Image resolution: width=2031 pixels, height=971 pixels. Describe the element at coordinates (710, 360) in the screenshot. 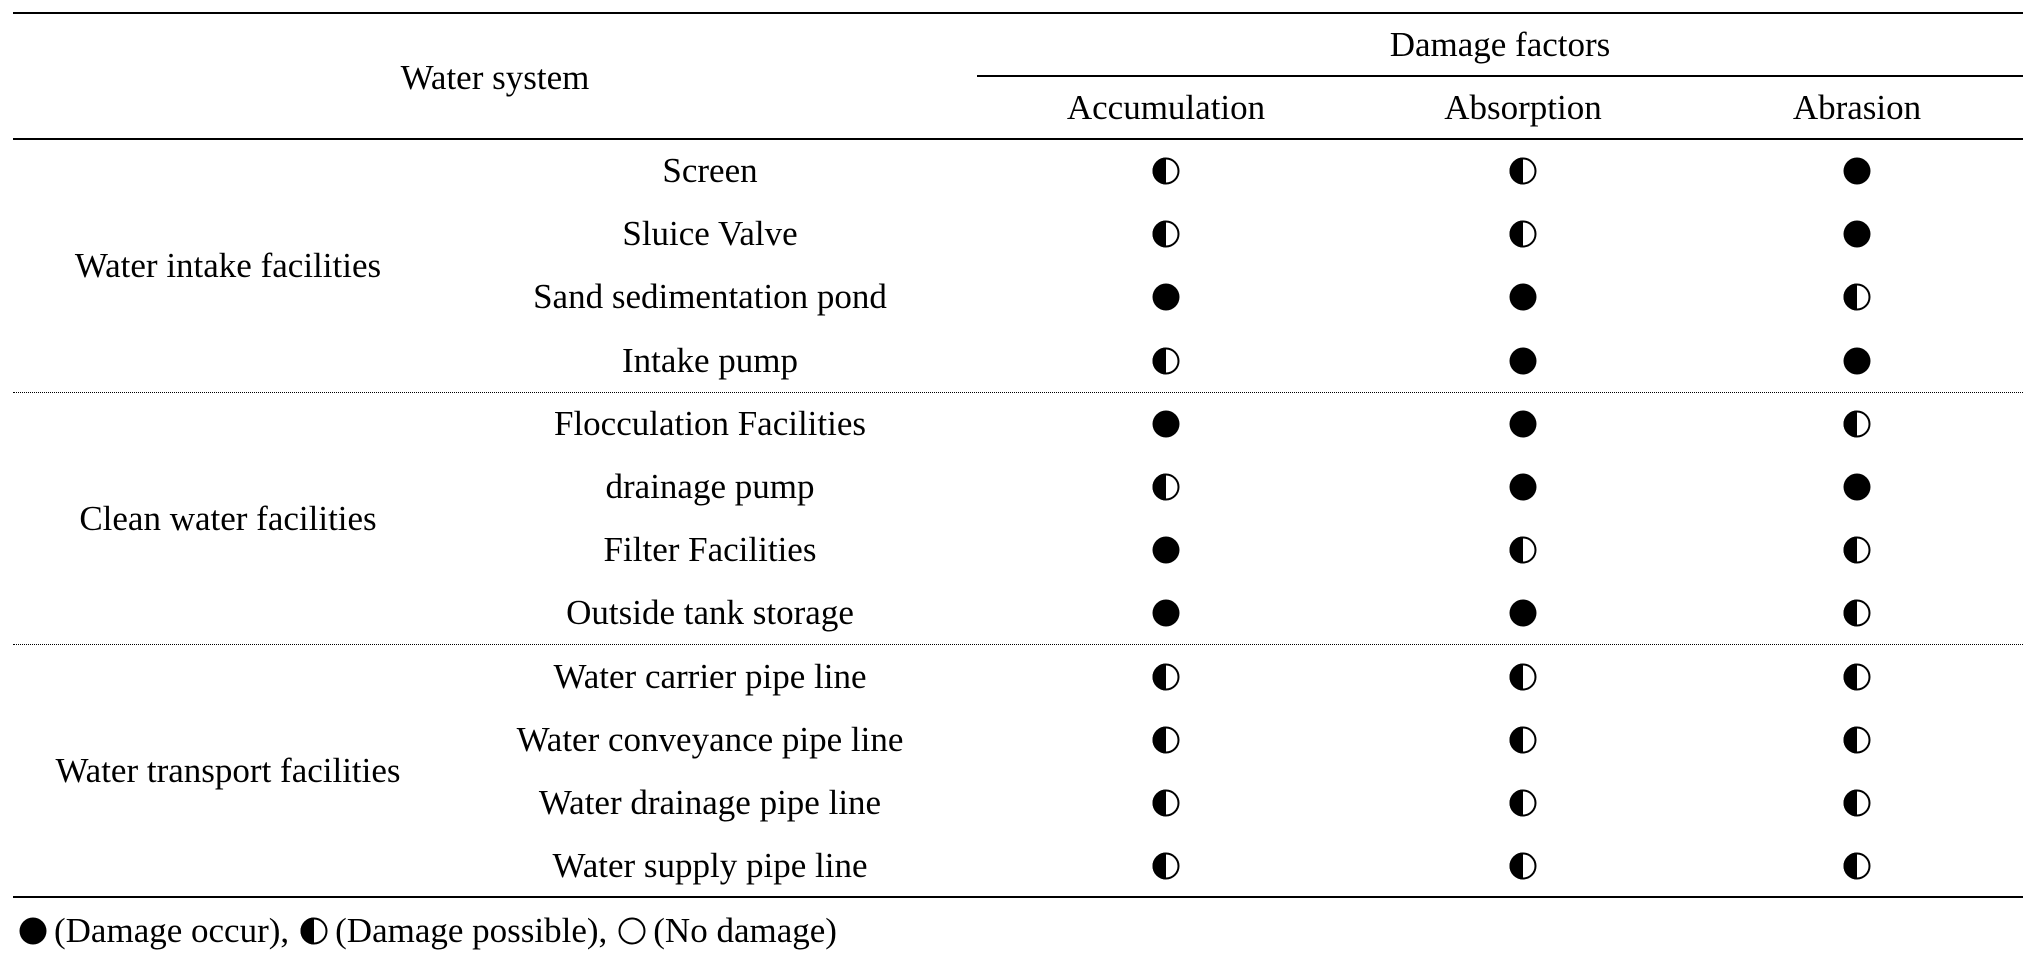

I see `facility-name: Intake pump` at that location.